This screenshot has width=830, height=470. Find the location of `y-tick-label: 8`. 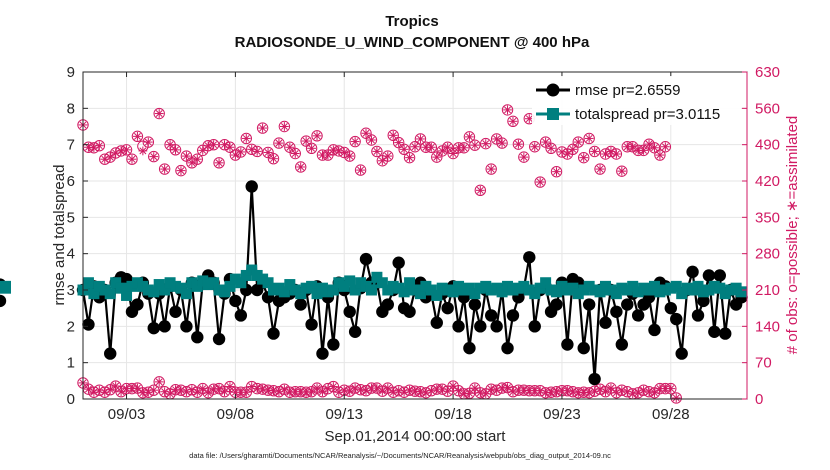

y-tick-label: 8 is located at coordinates (71, 108).